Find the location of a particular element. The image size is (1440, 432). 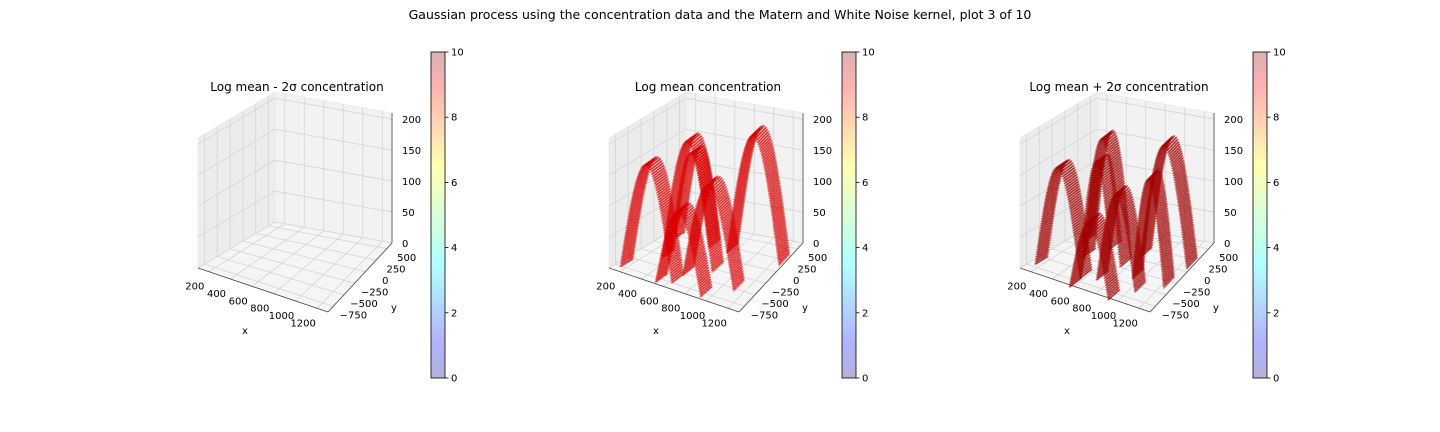

z-tick-label: 150 is located at coordinates (411, 151).